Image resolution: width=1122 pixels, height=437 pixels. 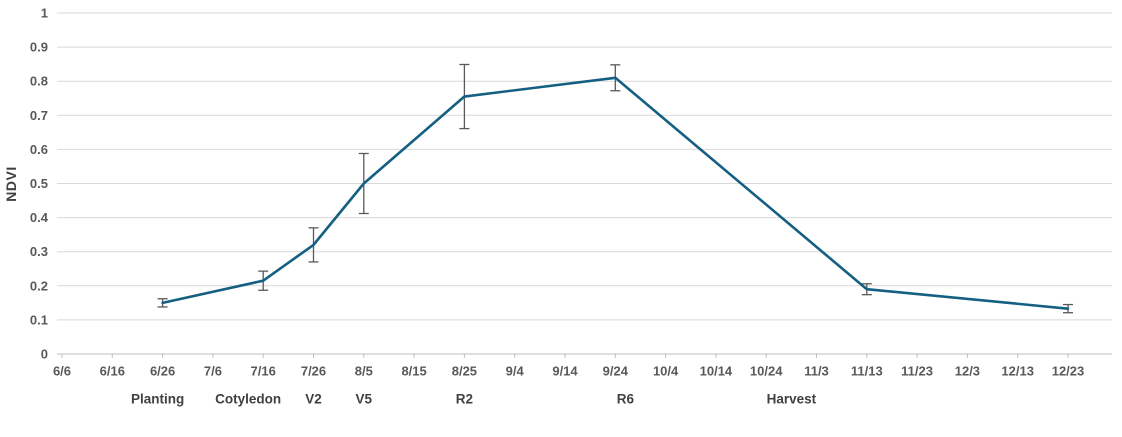 I want to click on y-axis-title: NDVI, so click(x=11, y=183).